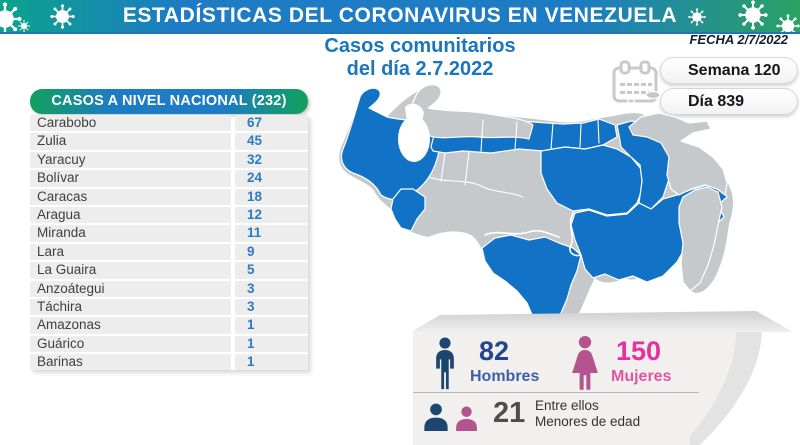 The width and height of the screenshot is (800, 445). Describe the element at coordinates (592, 180) in the screenshot. I see `map-state-guarico` at that location.